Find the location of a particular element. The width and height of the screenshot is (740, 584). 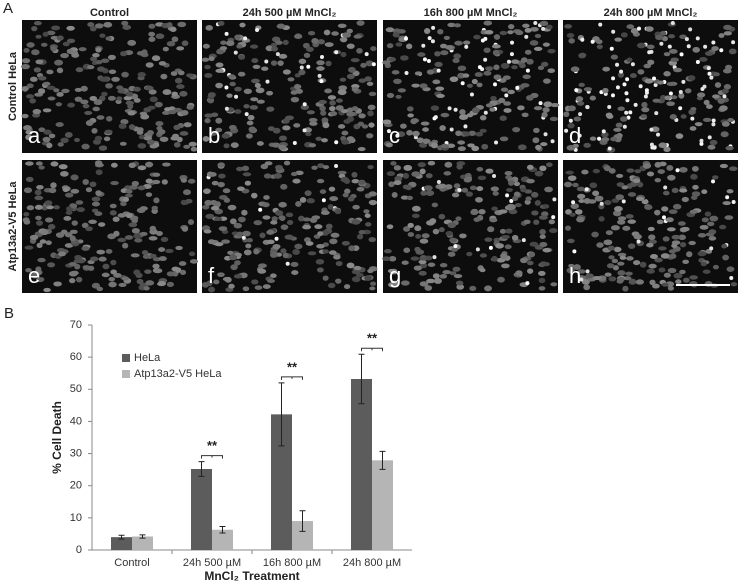

error-bar is located at coordinates (142, 536).